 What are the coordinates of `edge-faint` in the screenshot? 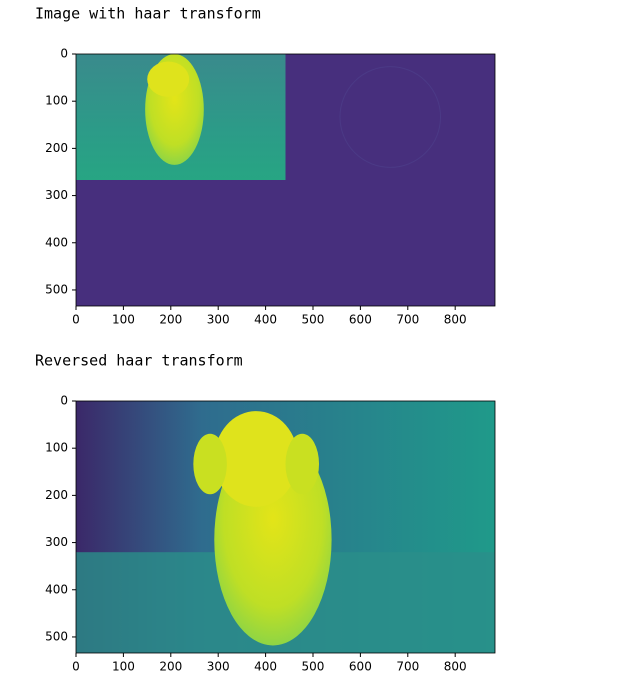 It's located at (390, 117).